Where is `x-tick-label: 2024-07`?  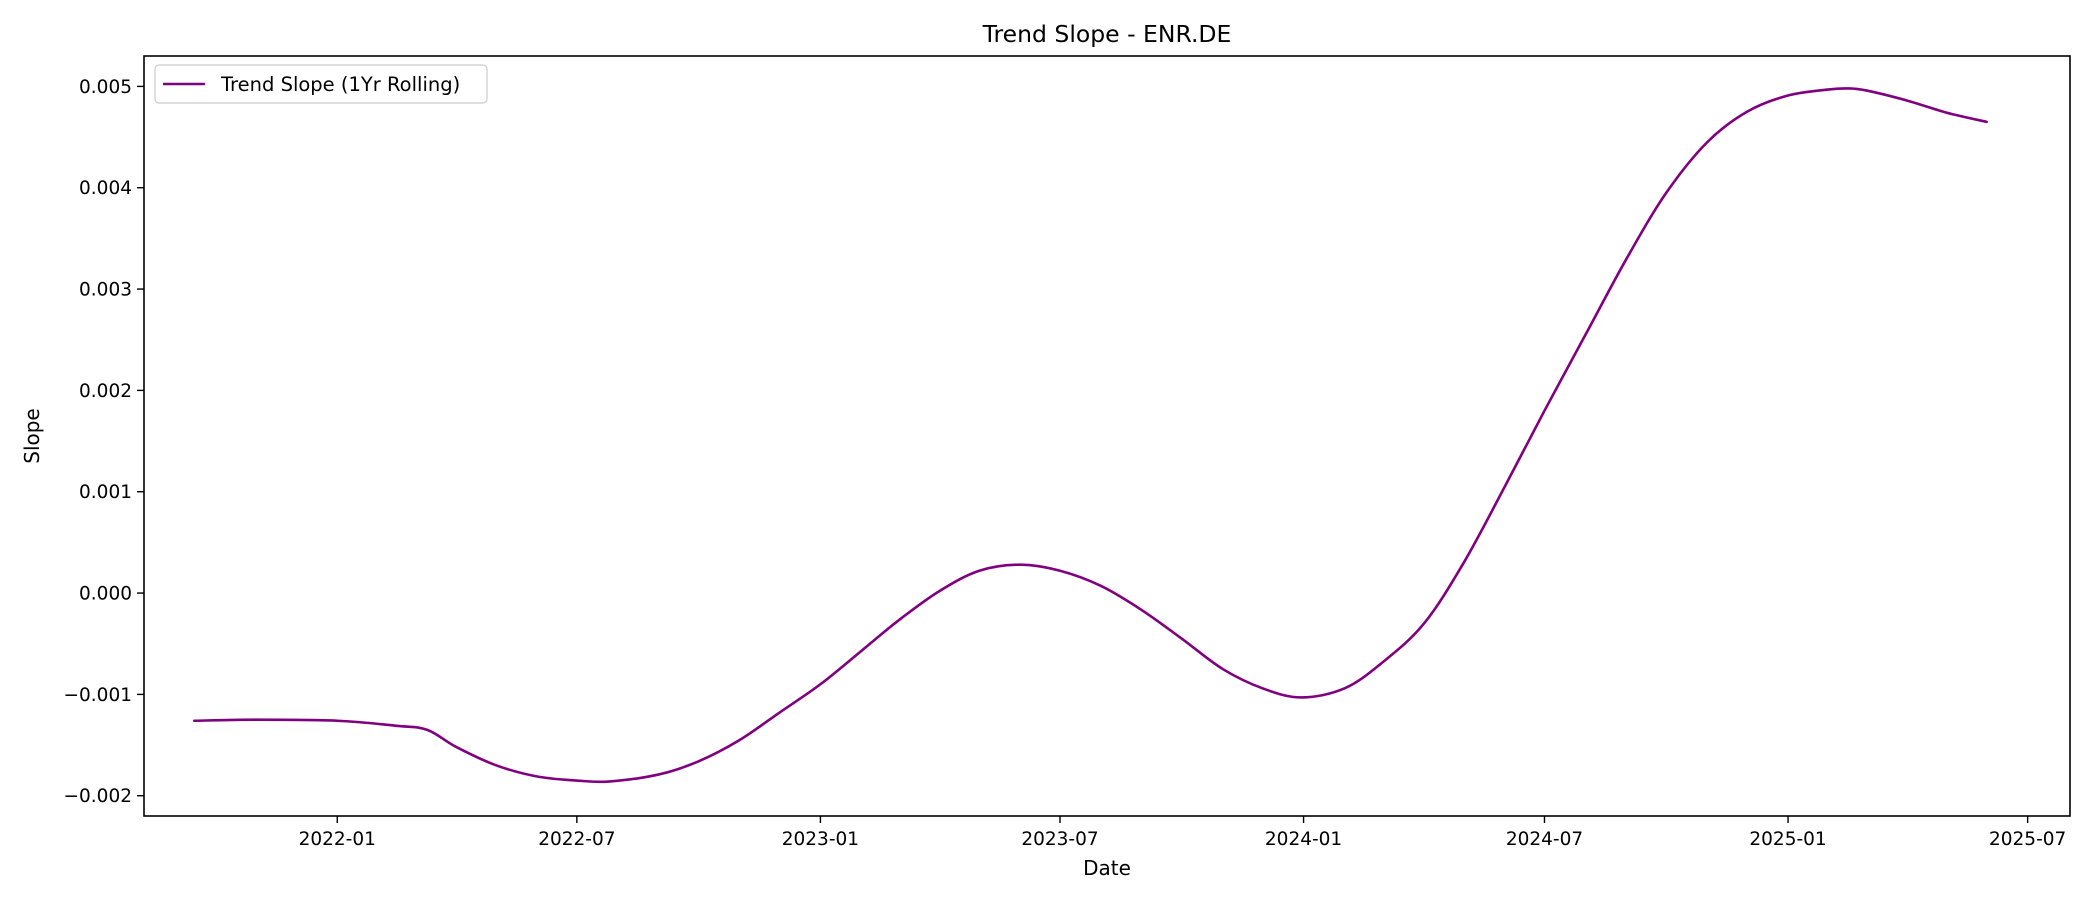 x-tick-label: 2024-07 is located at coordinates (1544, 839).